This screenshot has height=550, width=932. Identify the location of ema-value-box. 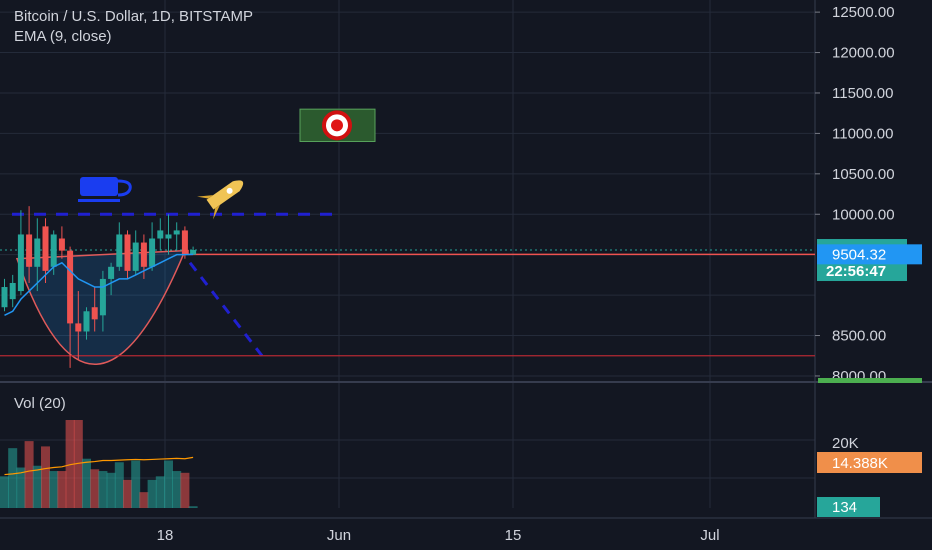
(869, 254).